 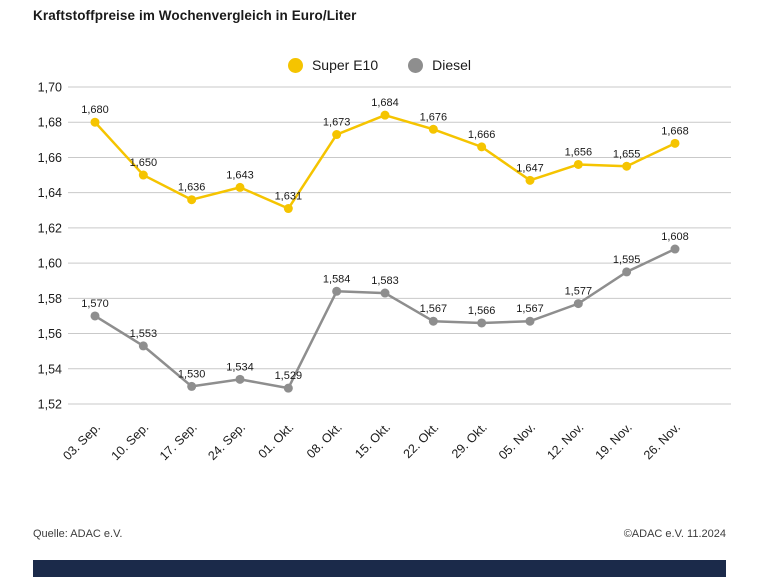 What do you see at coordinates (226, 441) in the screenshot?
I see `x-tick-label: 24. Sep.` at bounding box center [226, 441].